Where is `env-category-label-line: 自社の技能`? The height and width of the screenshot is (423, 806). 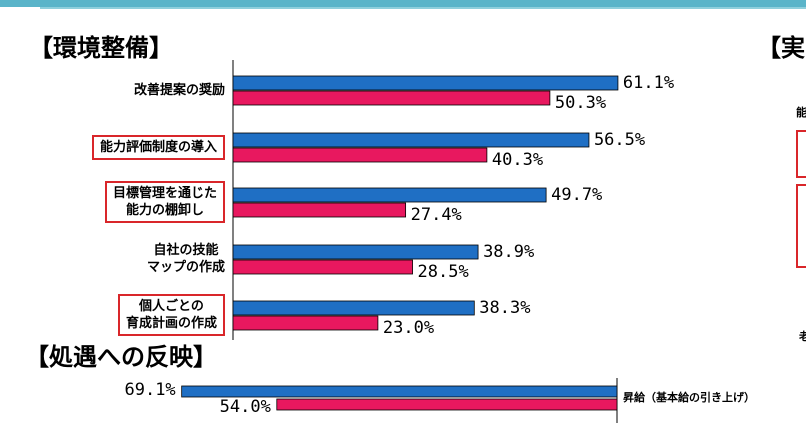
env-category-label-line: 自社の技能 is located at coordinates (186, 250).